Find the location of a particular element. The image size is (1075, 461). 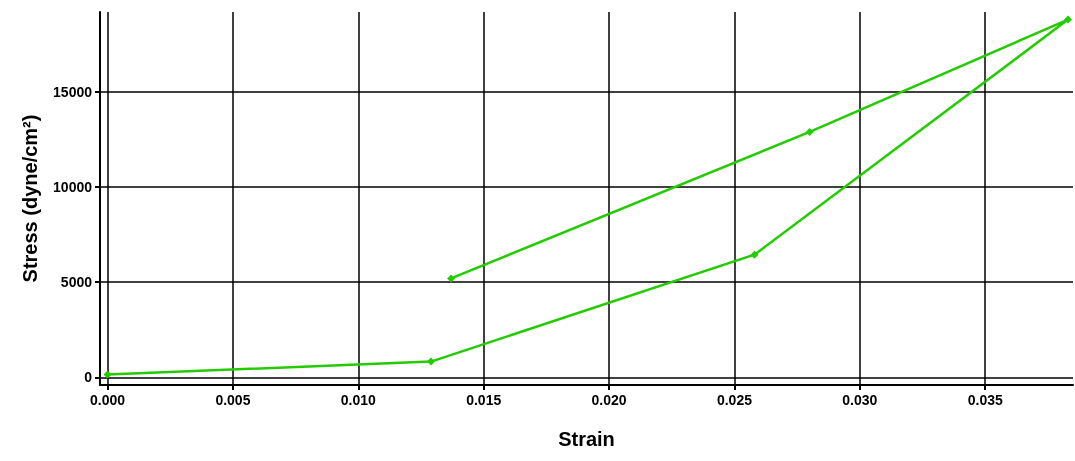

x-tick-label: 0.030 is located at coordinates (860, 400).